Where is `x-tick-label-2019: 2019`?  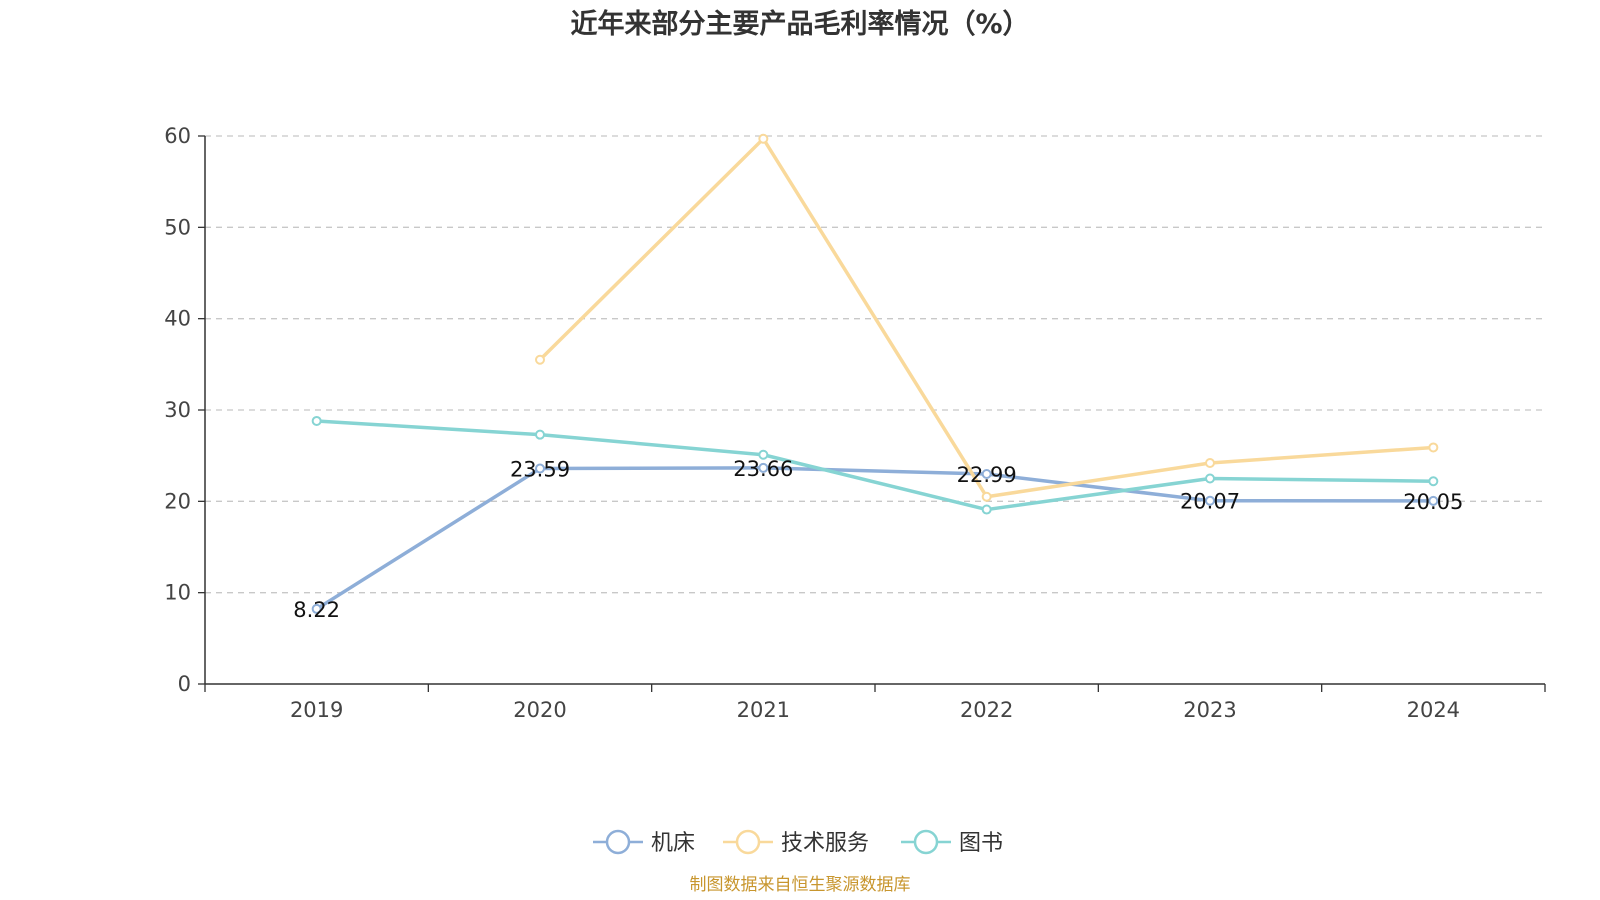
x-tick-label-2019: 2019 is located at coordinates (316, 710).